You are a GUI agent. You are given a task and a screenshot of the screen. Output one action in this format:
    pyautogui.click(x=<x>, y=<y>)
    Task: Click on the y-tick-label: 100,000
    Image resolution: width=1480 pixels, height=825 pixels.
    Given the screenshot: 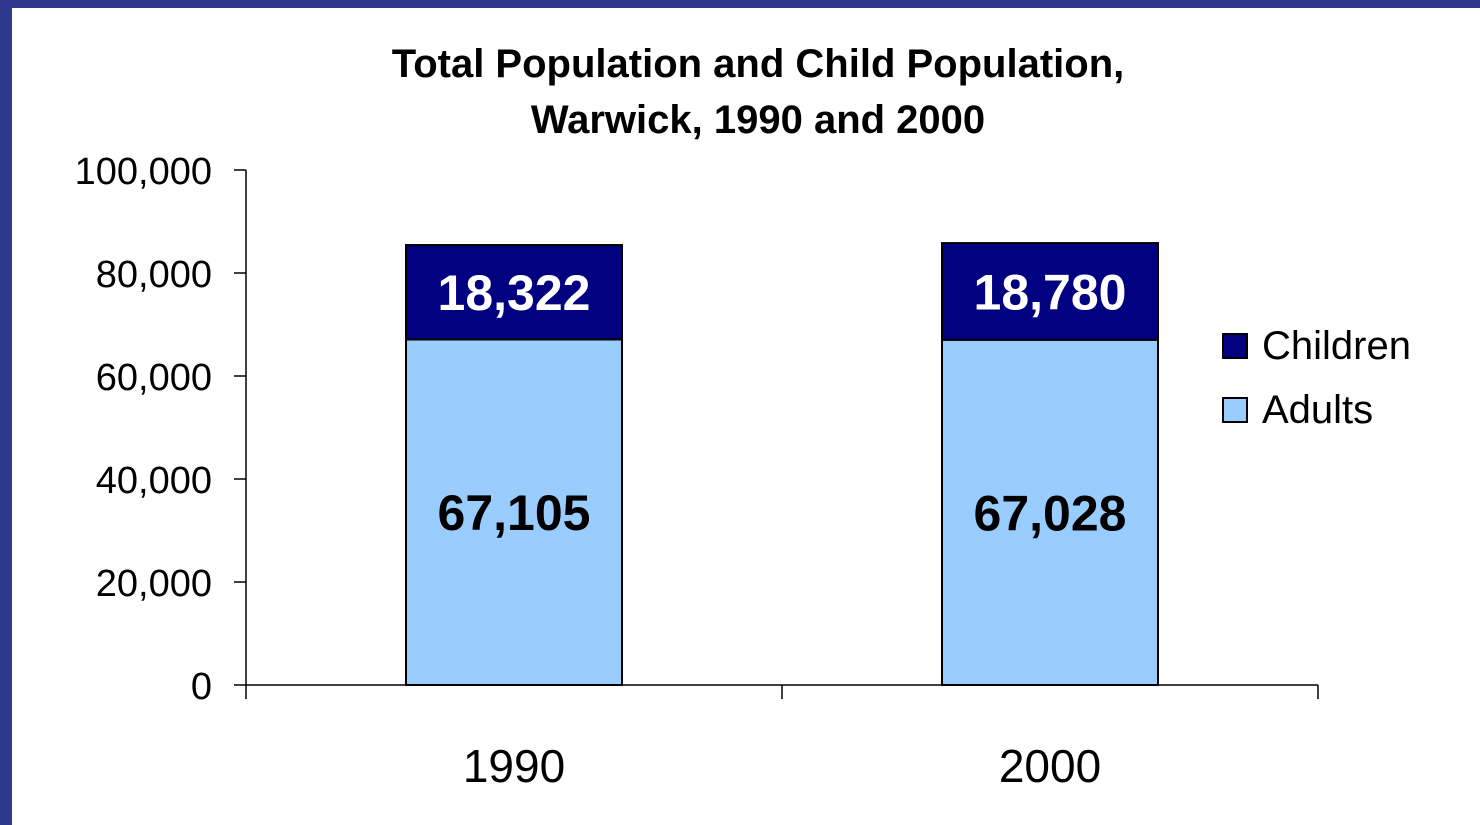 What is the action you would take?
    pyautogui.click(x=143, y=172)
    